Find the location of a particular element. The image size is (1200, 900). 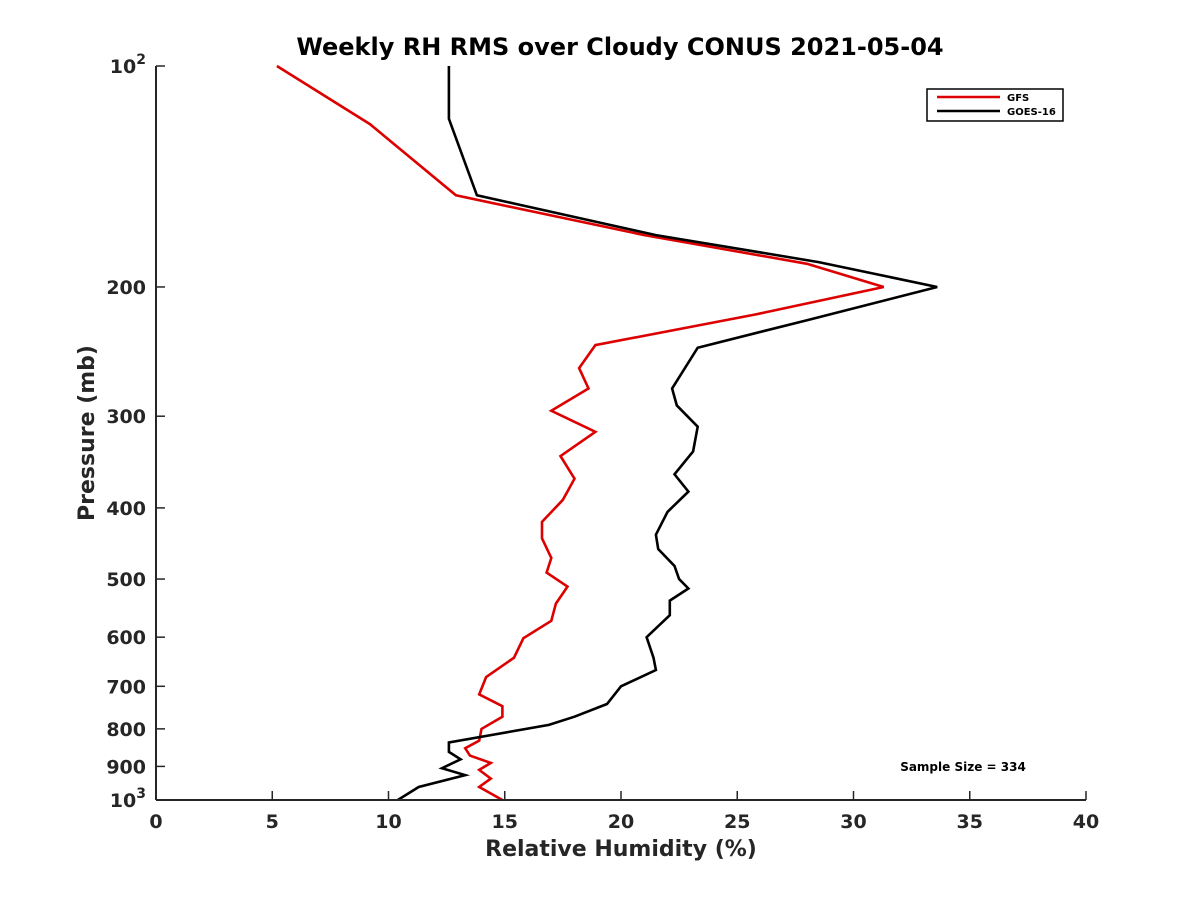

x-tick-label: 0 is located at coordinates (155, 822).